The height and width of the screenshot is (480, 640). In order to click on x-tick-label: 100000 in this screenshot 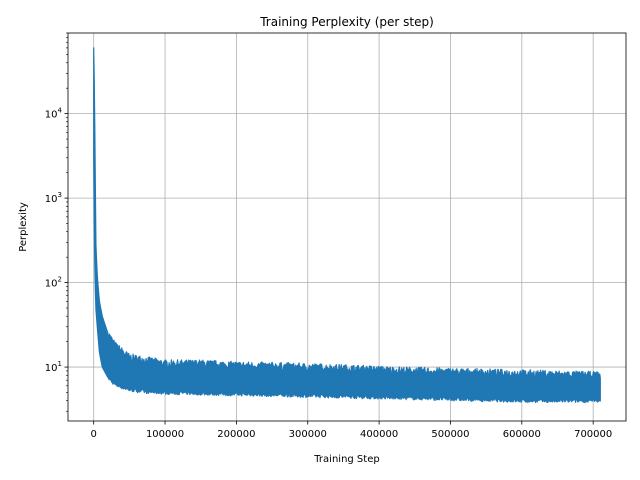, I will do `click(165, 434)`.